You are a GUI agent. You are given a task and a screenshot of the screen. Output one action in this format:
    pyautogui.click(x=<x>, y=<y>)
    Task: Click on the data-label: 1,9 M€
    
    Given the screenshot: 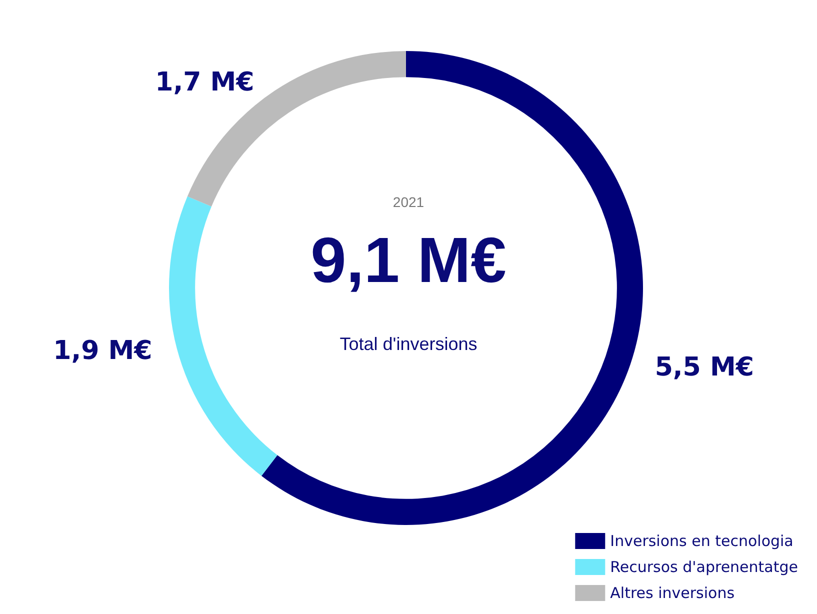 What is the action you would take?
    pyautogui.click(x=102, y=351)
    